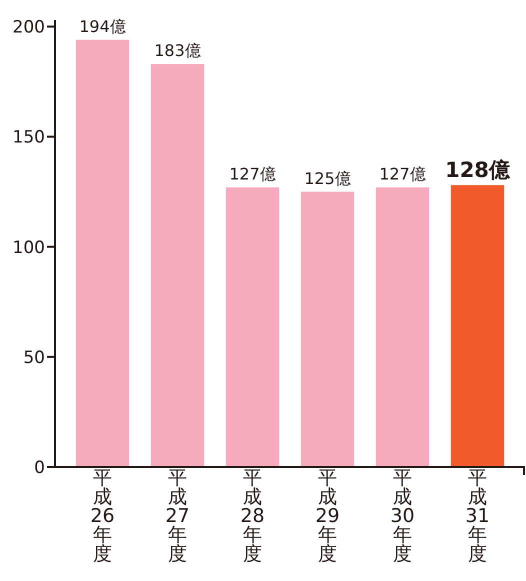 Image resolution: width=526 pixels, height=581 pixels. What do you see at coordinates (102, 516) in the screenshot?
I see `x-tick-label: 平成26年度` at bounding box center [102, 516].